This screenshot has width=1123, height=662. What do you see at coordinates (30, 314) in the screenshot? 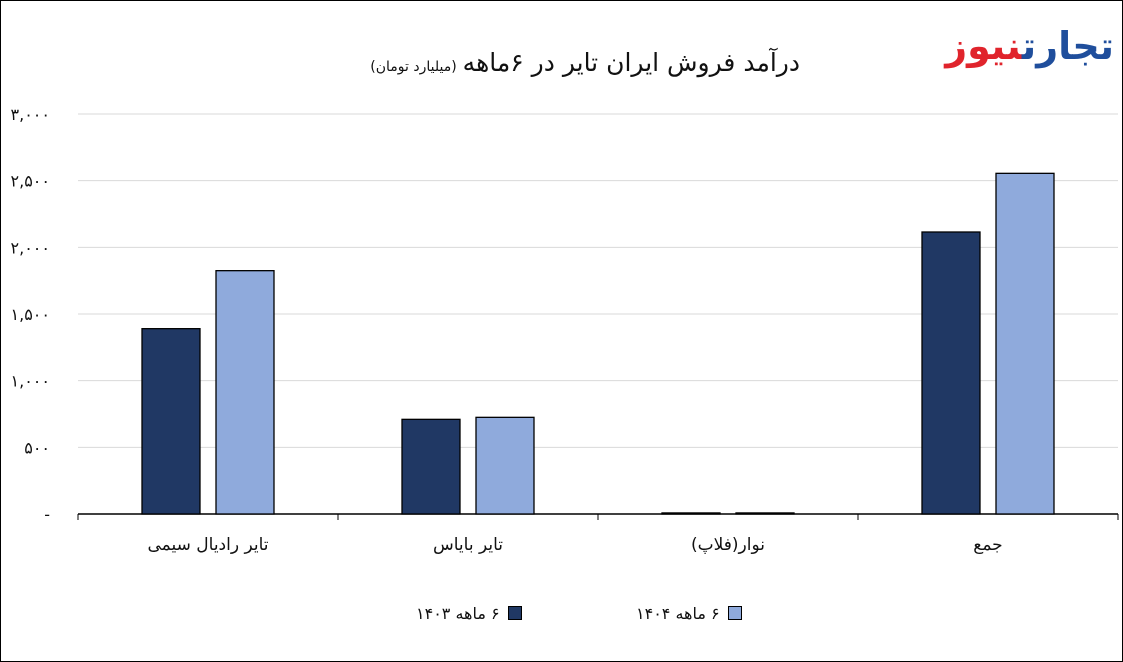
I see `y-tick-label: ۱,۵۰۰` at bounding box center [30, 314].